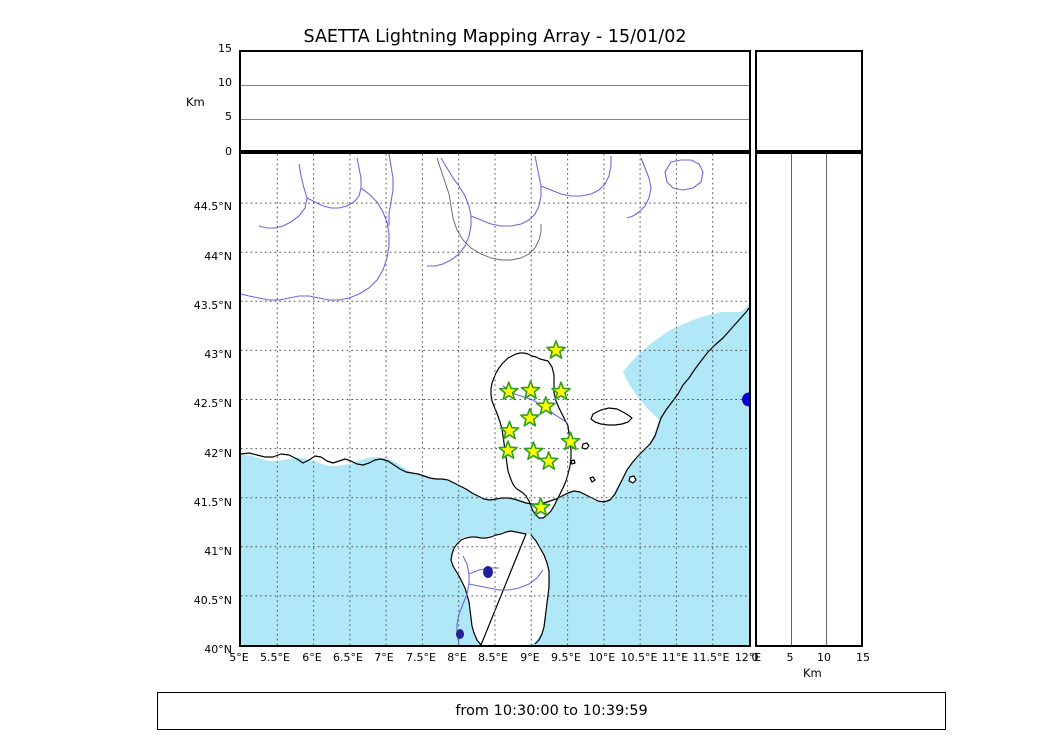  Describe the element at coordinates (283, 196) in the screenshot. I see `river-rhone` at that location.